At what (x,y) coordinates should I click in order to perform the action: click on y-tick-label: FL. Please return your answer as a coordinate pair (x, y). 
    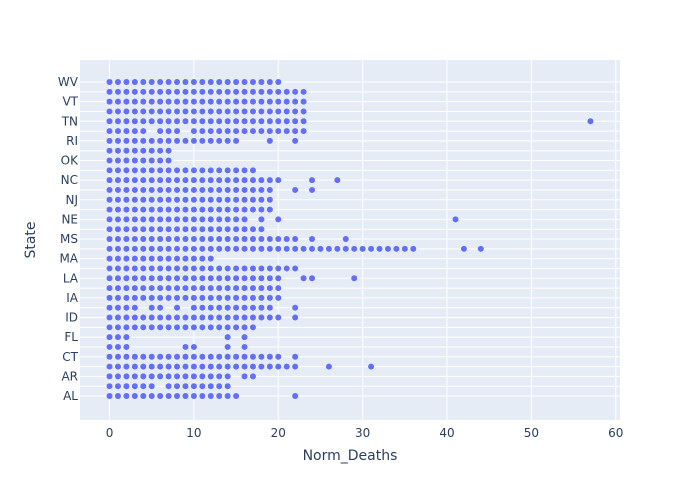
    Looking at the image, I should click on (71, 337).